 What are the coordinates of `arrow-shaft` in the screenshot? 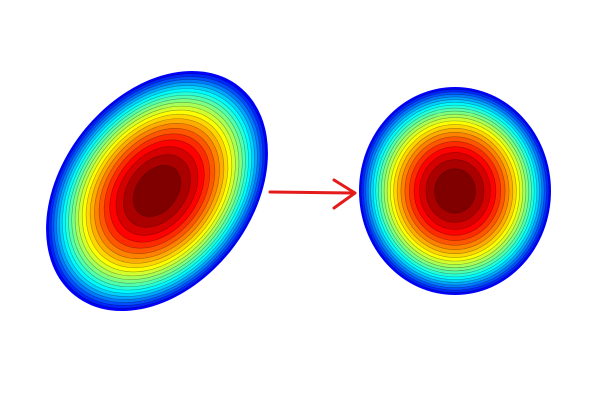 It's located at (311, 192).